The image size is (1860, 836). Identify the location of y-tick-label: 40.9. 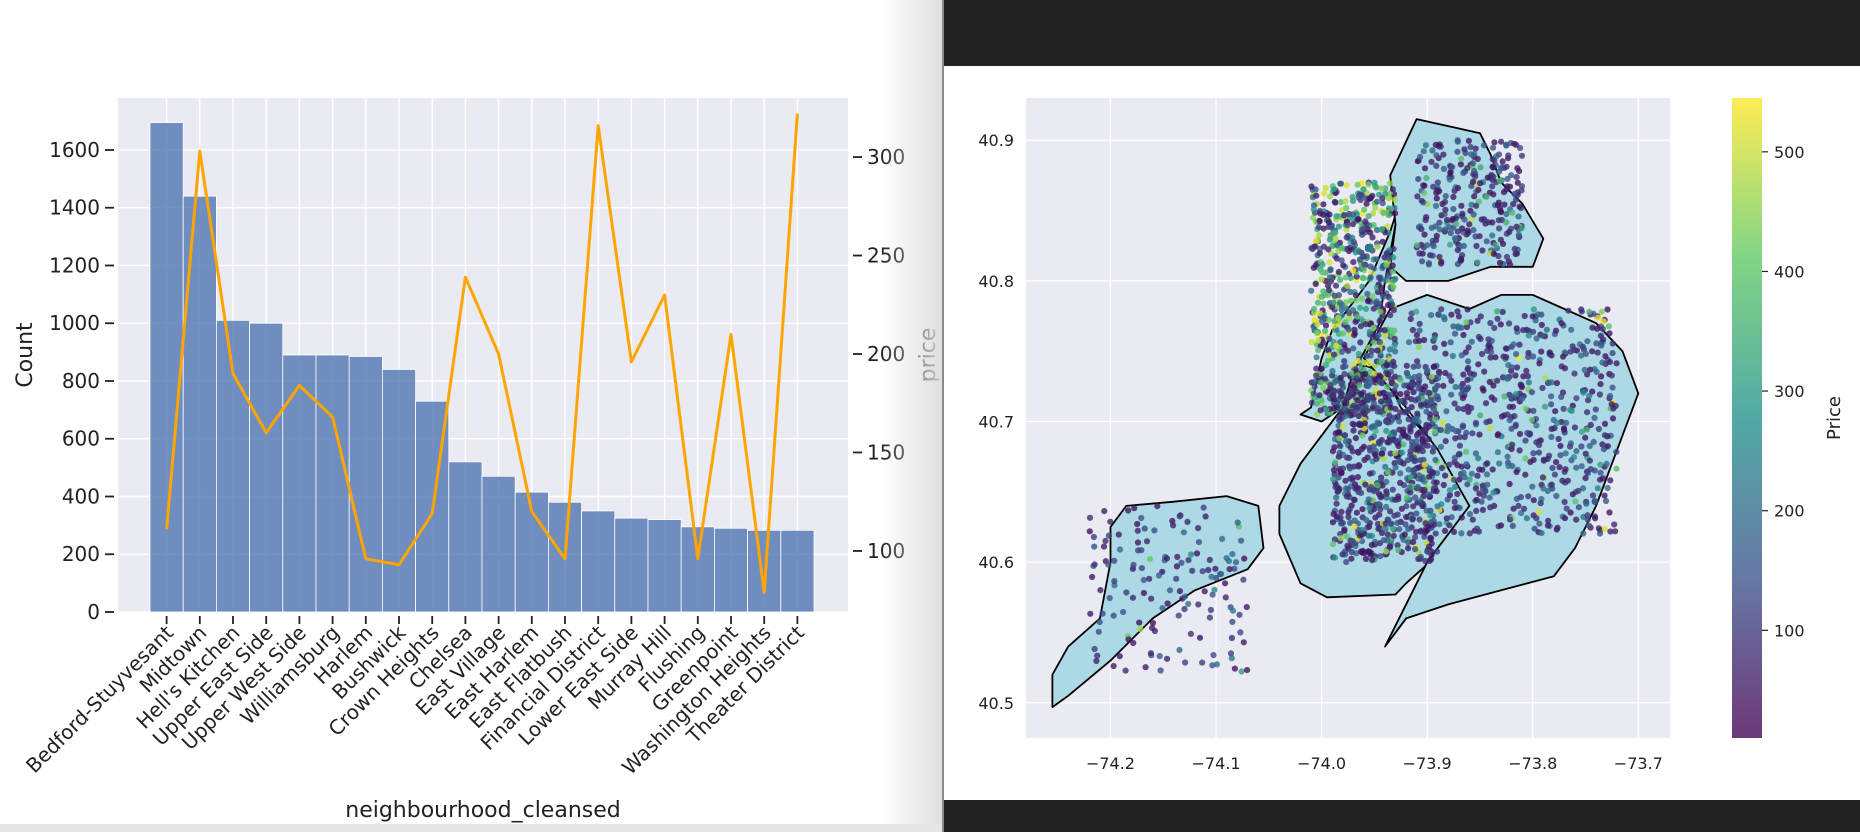
(996, 140).